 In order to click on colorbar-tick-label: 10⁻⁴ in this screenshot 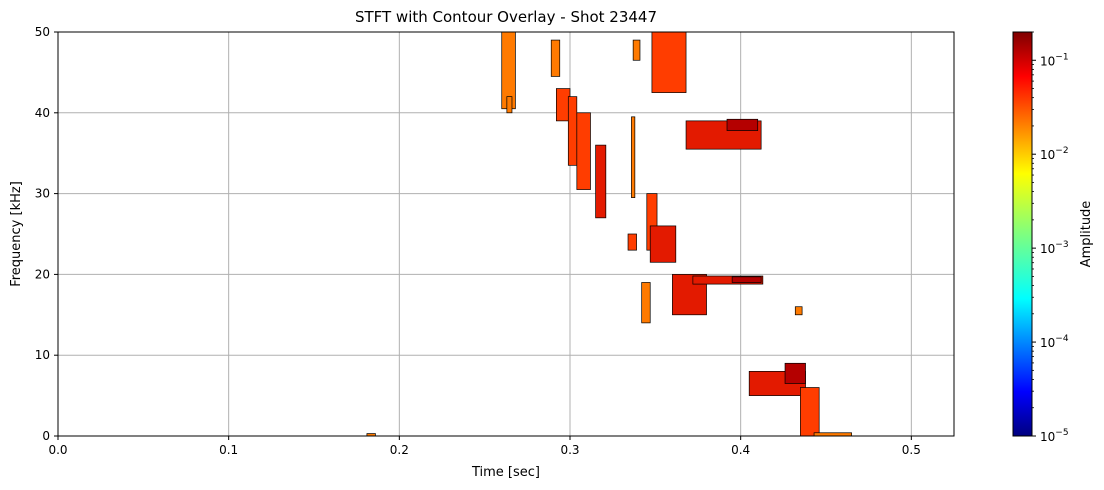, I will do `click(1054, 342)`.